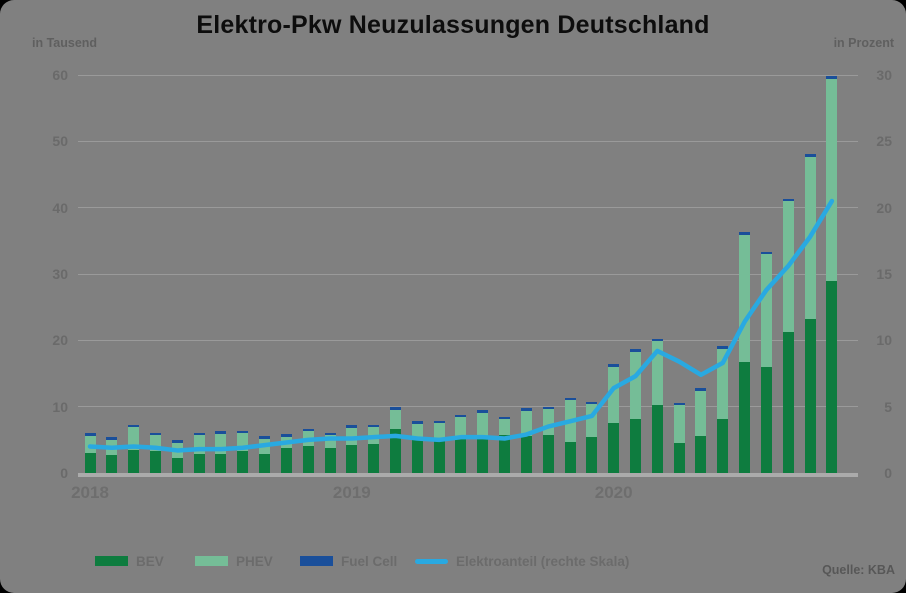  I want to click on left-tick-30: 30, so click(60, 274).